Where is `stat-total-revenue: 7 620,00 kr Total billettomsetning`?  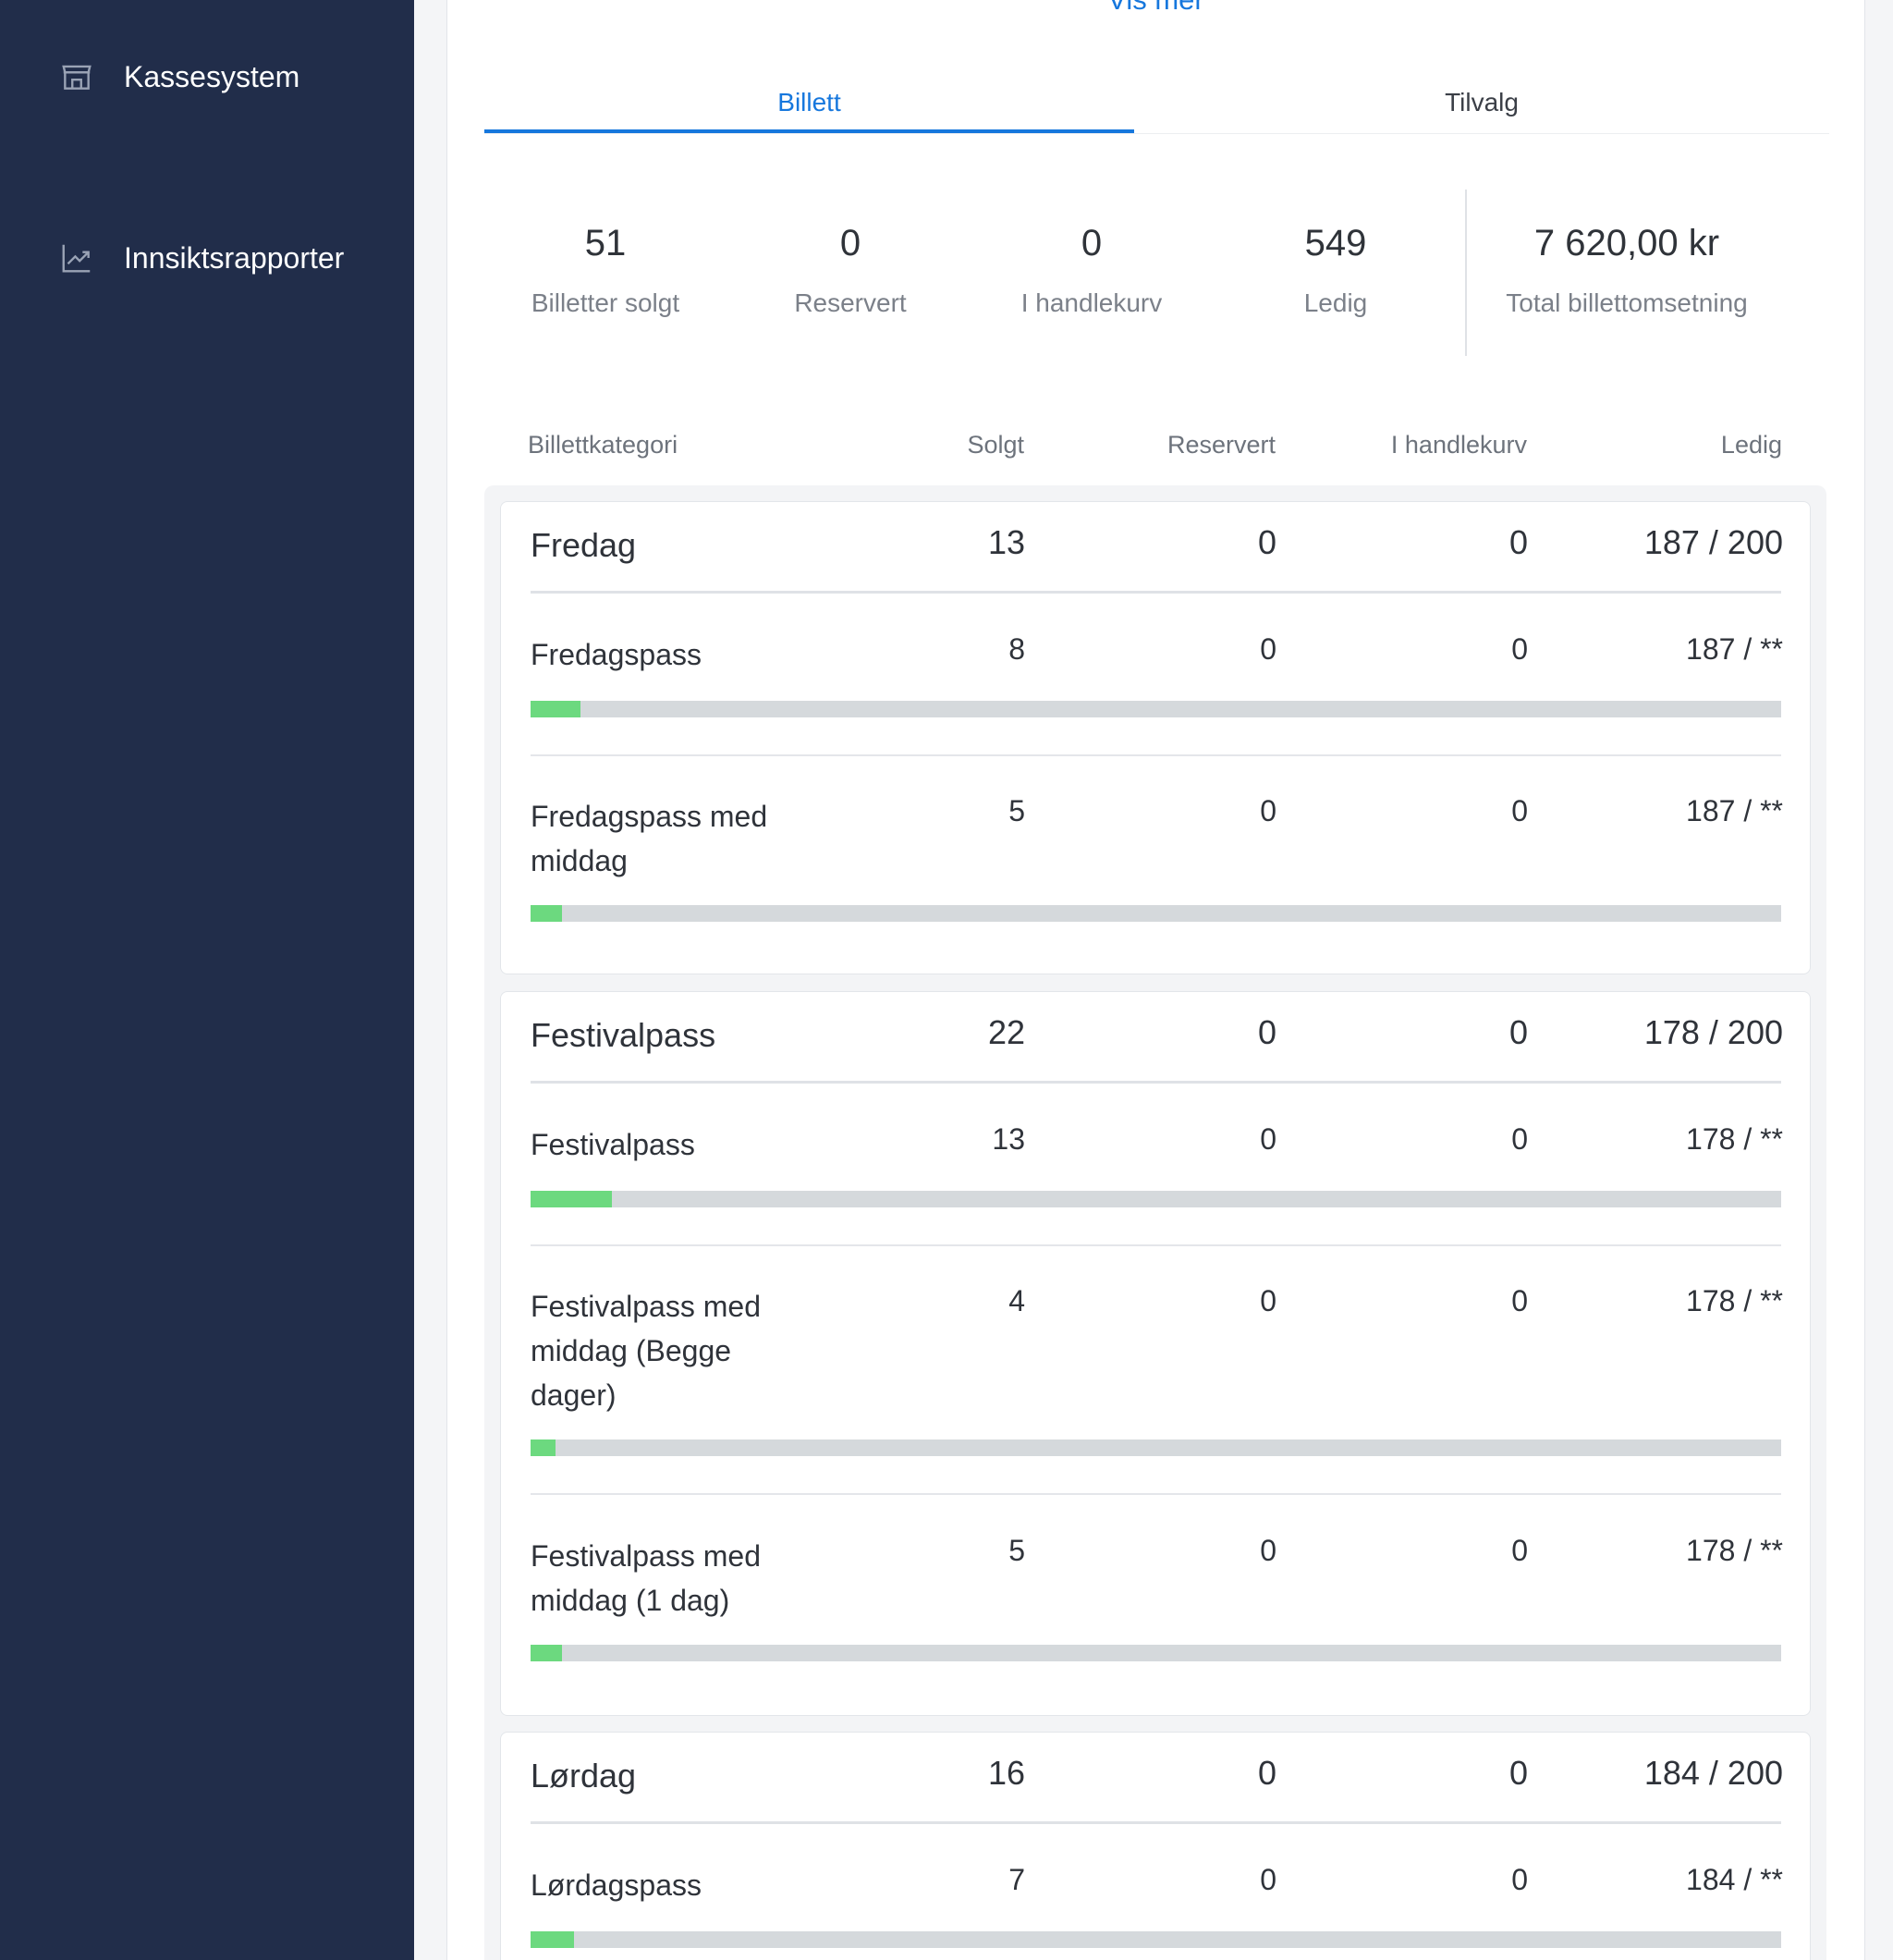
stat-total-revenue: 7 620,00 kr Total billettomsetning is located at coordinates (1627, 268).